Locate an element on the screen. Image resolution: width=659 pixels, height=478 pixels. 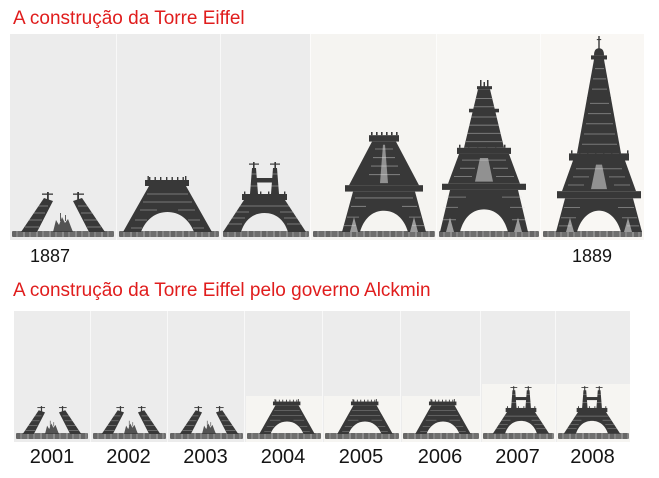
year-label-2007: 2007 is located at coordinates (517, 457).